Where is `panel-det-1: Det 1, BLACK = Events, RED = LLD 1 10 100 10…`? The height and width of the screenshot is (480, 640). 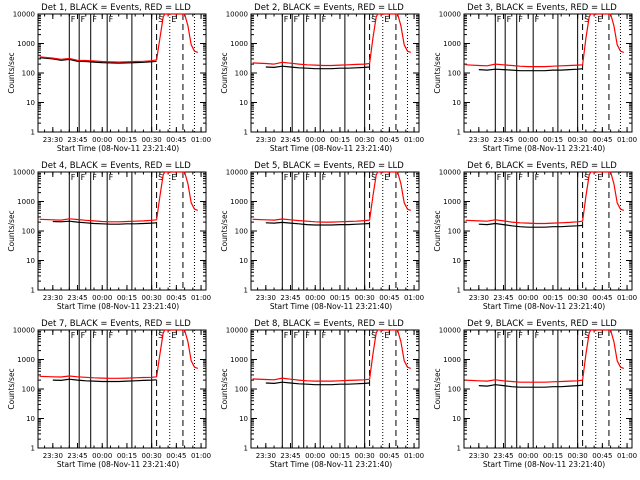
panel-det-1: Det 1, BLACK = Events, RED = LLD 1 10 100 10… is located at coordinates (109, 78).